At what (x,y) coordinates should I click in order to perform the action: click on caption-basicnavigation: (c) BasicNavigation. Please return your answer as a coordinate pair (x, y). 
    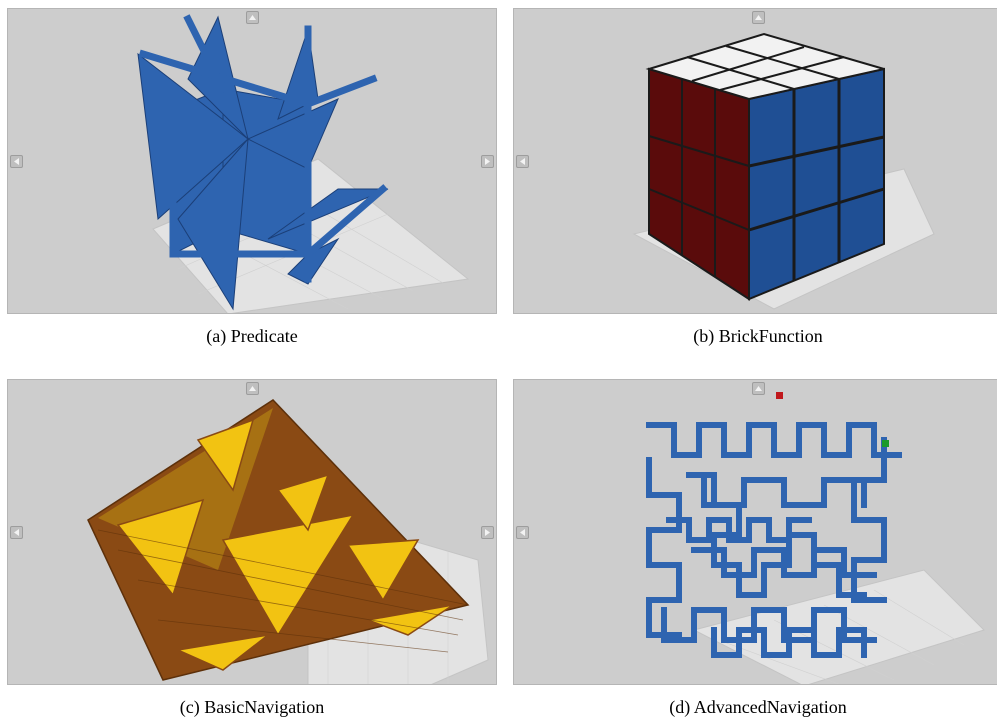
    Looking at the image, I should click on (252, 707).